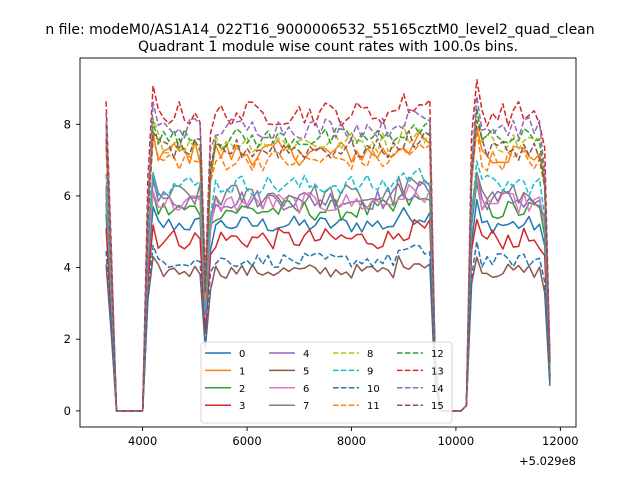 Image resolution: width=640 pixels, height=480 pixels. I want to click on y-tick-label: 0, so click(67, 411).